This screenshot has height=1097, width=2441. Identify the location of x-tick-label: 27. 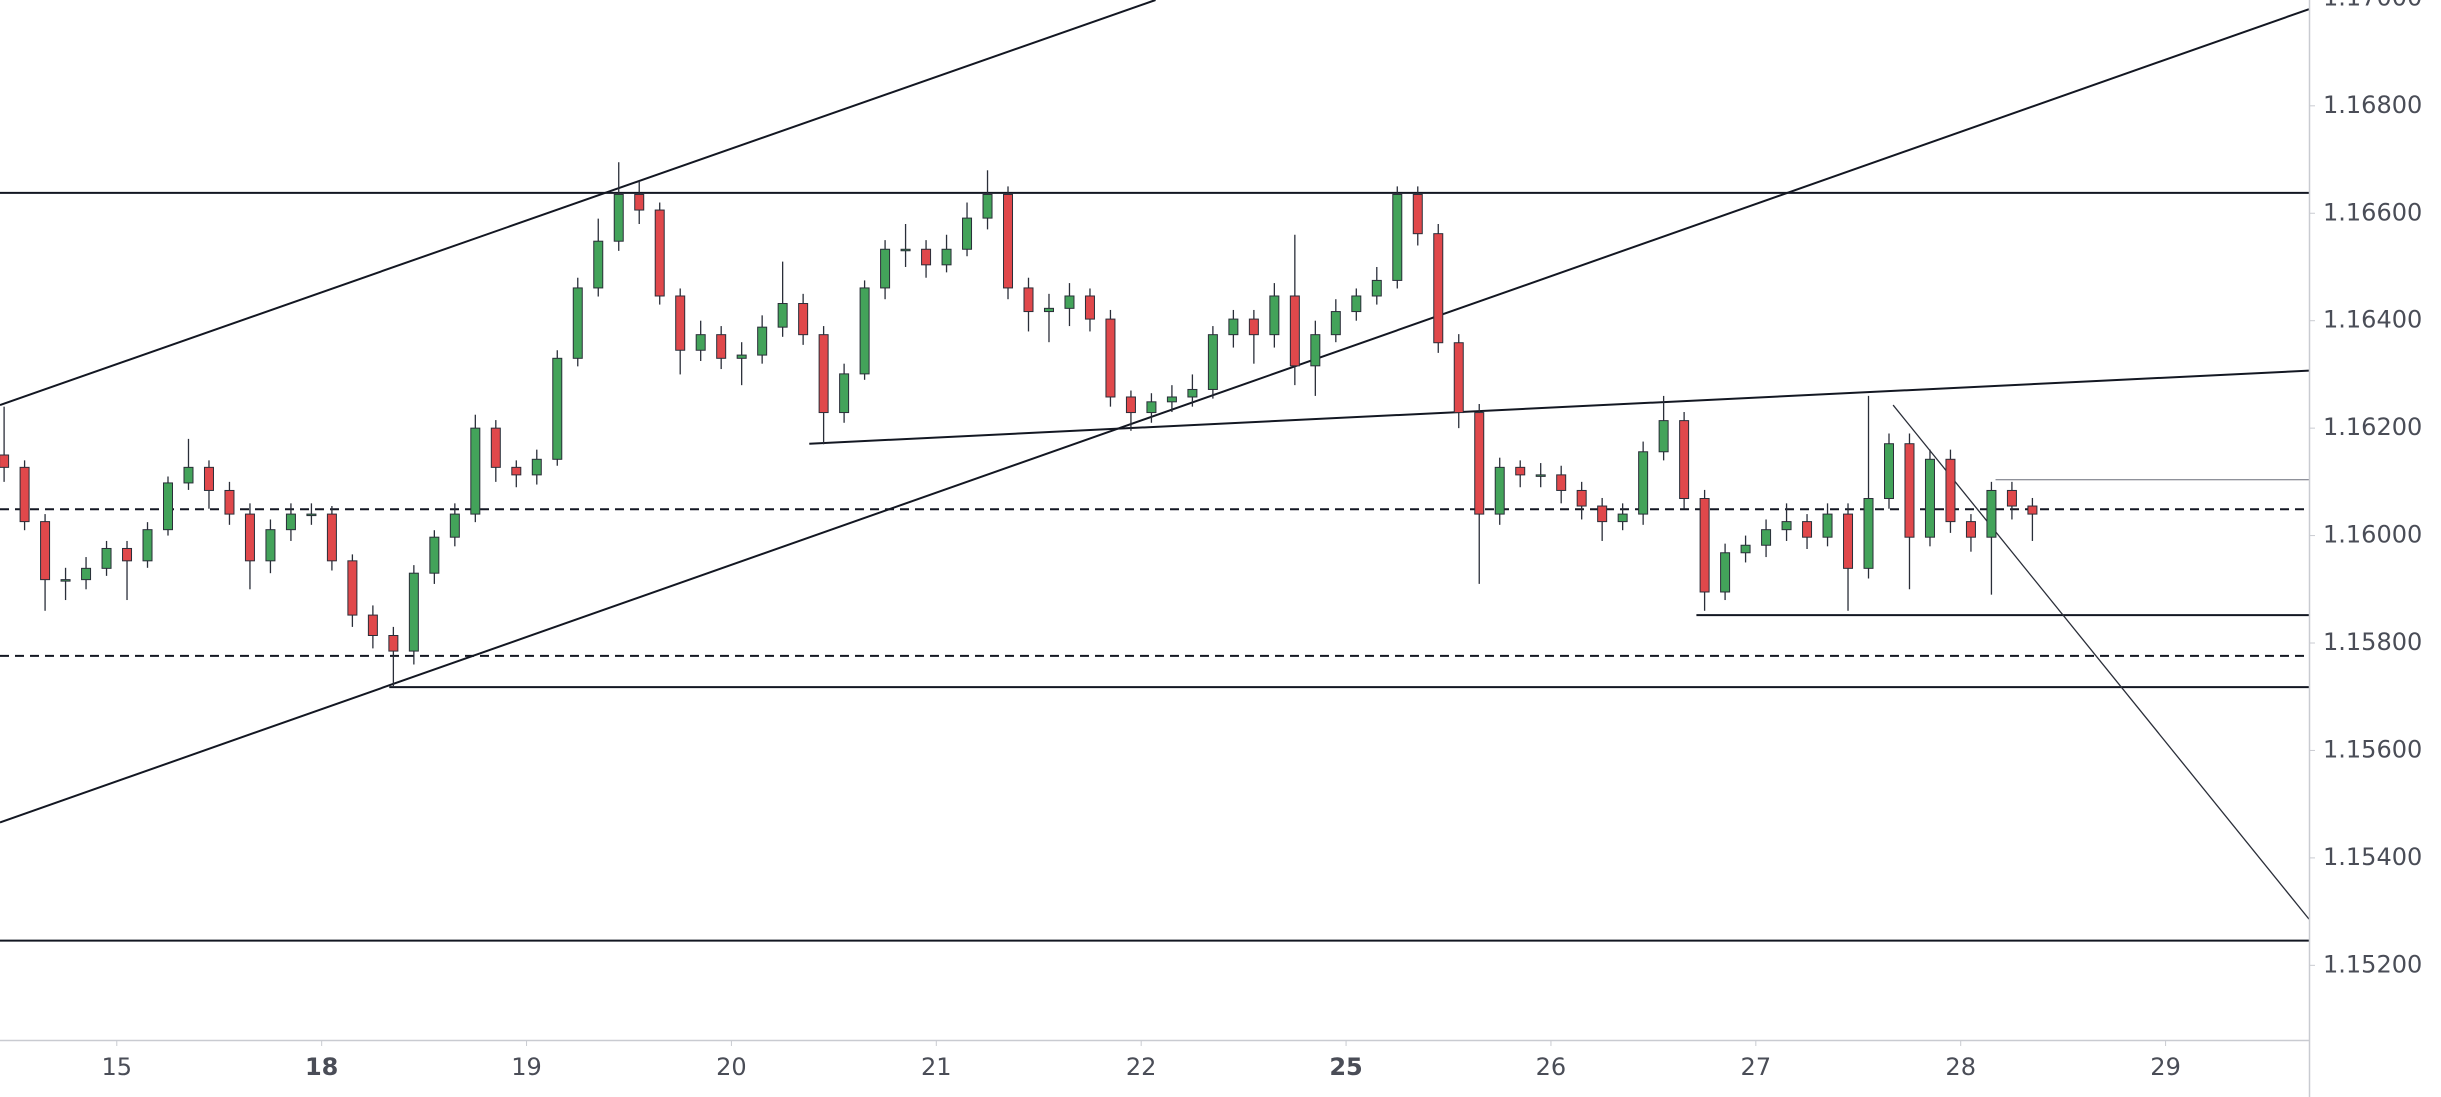
(1756, 1067).